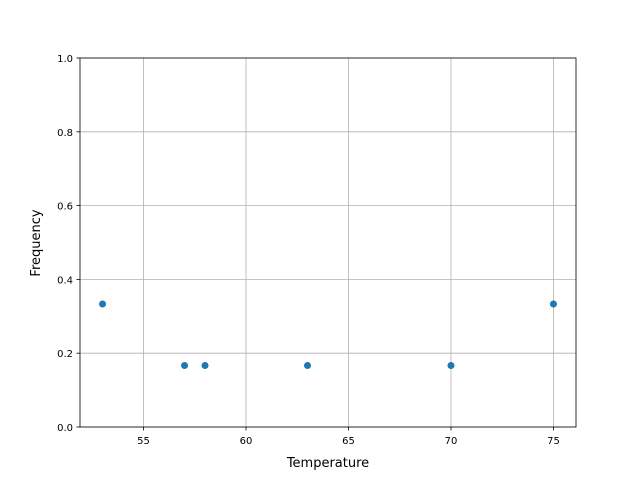 Image resolution: width=640 pixels, height=484 pixels. I want to click on x-axis-label: Temperature, so click(327, 463).